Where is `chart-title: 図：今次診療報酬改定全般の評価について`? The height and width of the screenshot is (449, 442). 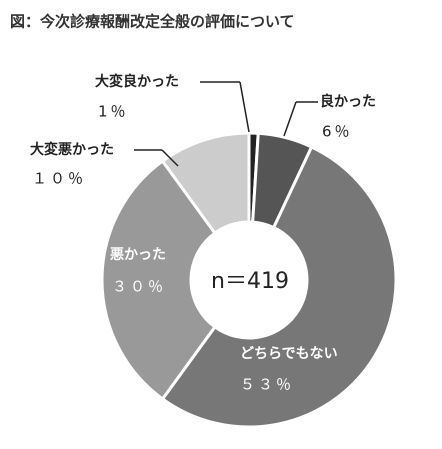 chart-title: 図：今次診療報酬改定全般の評価について is located at coordinates (152, 22).